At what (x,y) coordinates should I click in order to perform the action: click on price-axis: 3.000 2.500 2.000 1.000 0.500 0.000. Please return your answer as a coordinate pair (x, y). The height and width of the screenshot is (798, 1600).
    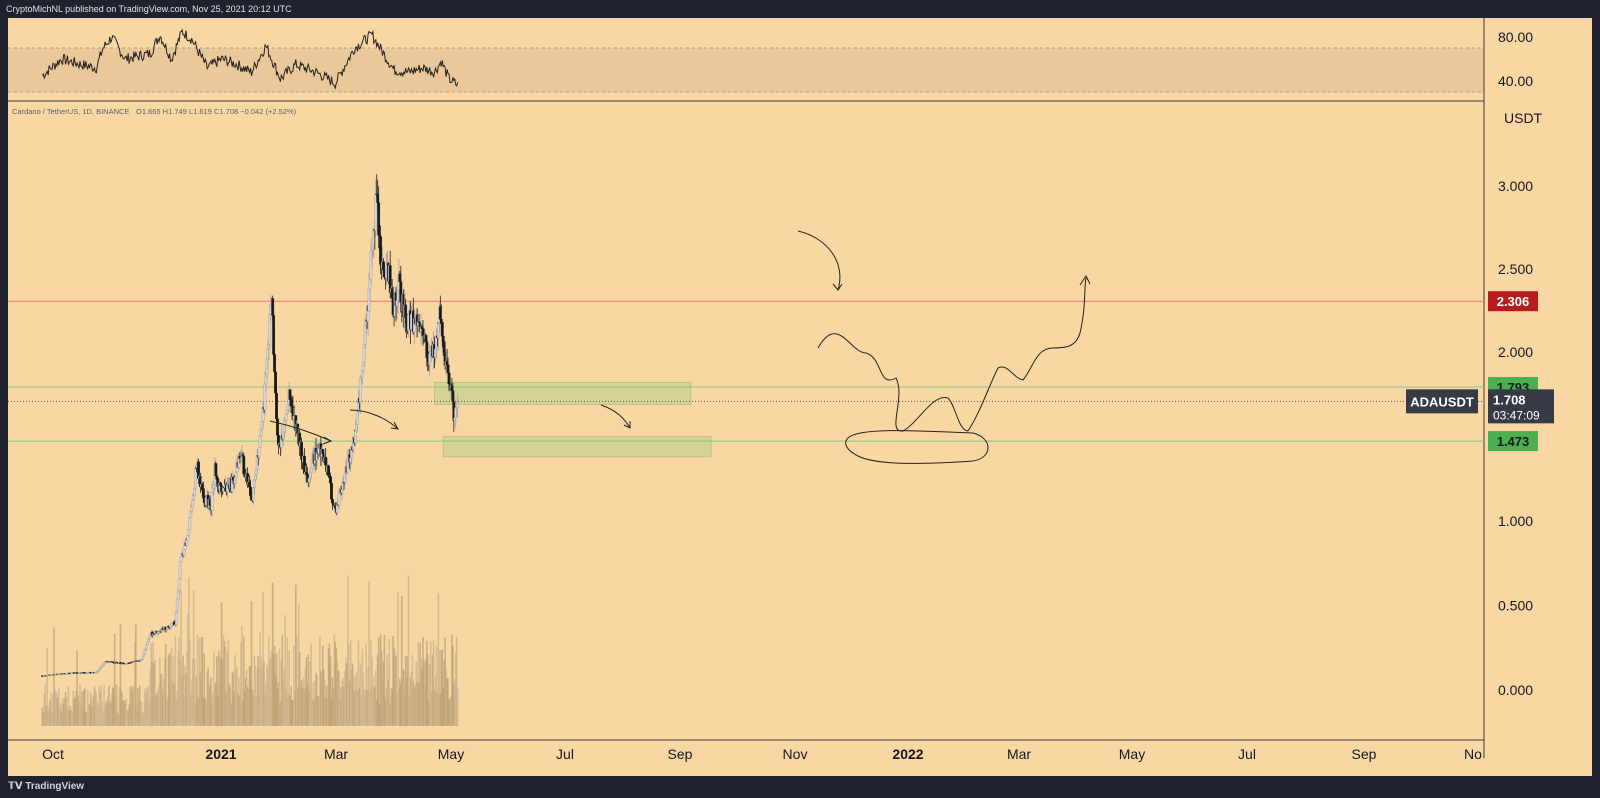
    Looking at the image, I should click on (1515, 438).